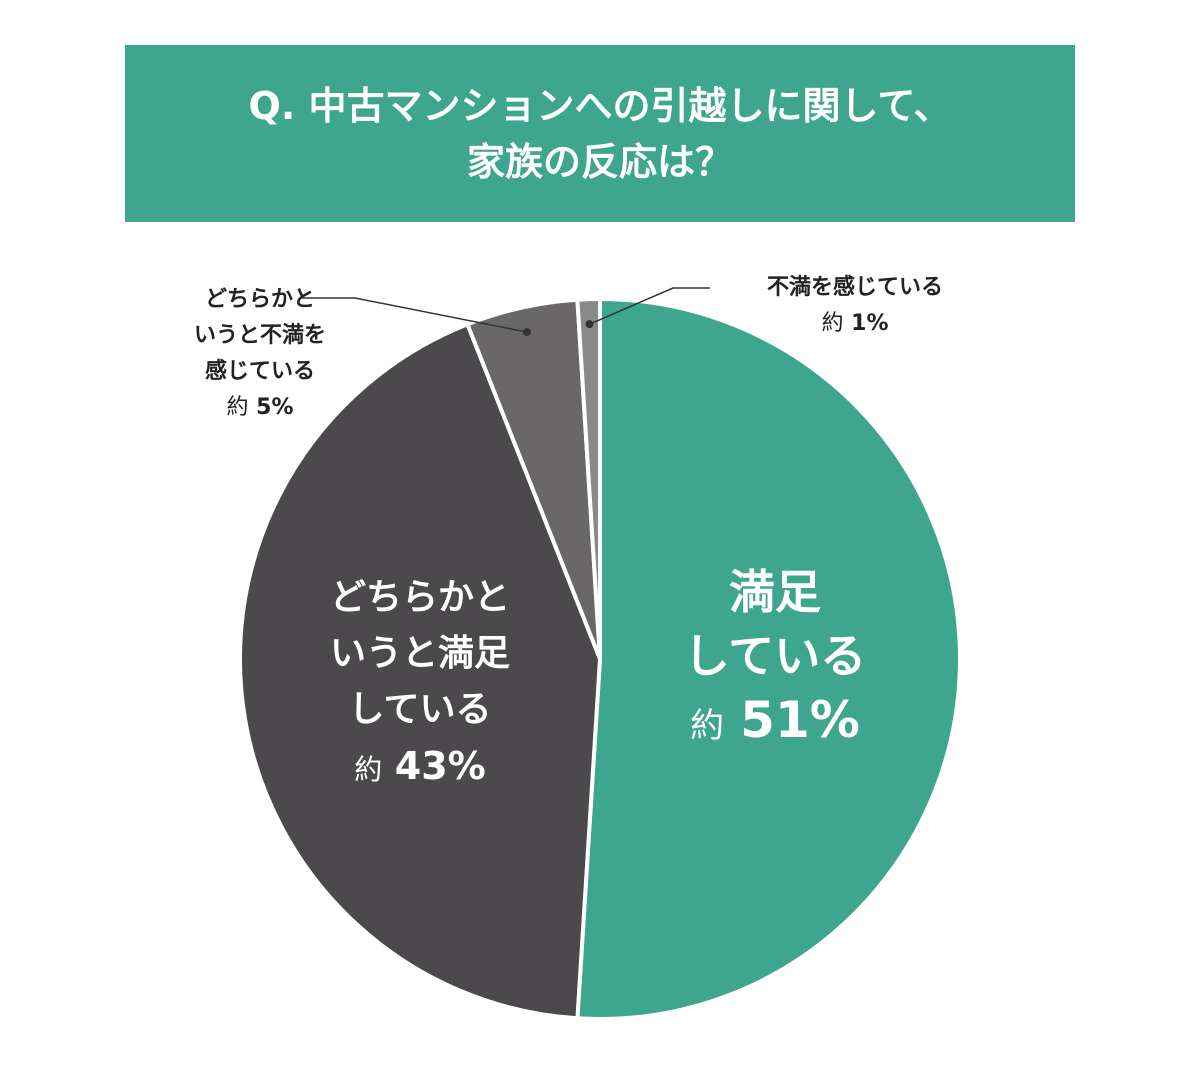  What do you see at coordinates (414, 315) in the screenshot?
I see `leader-somewhat-dissatisfied-line` at bounding box center [414, 315].